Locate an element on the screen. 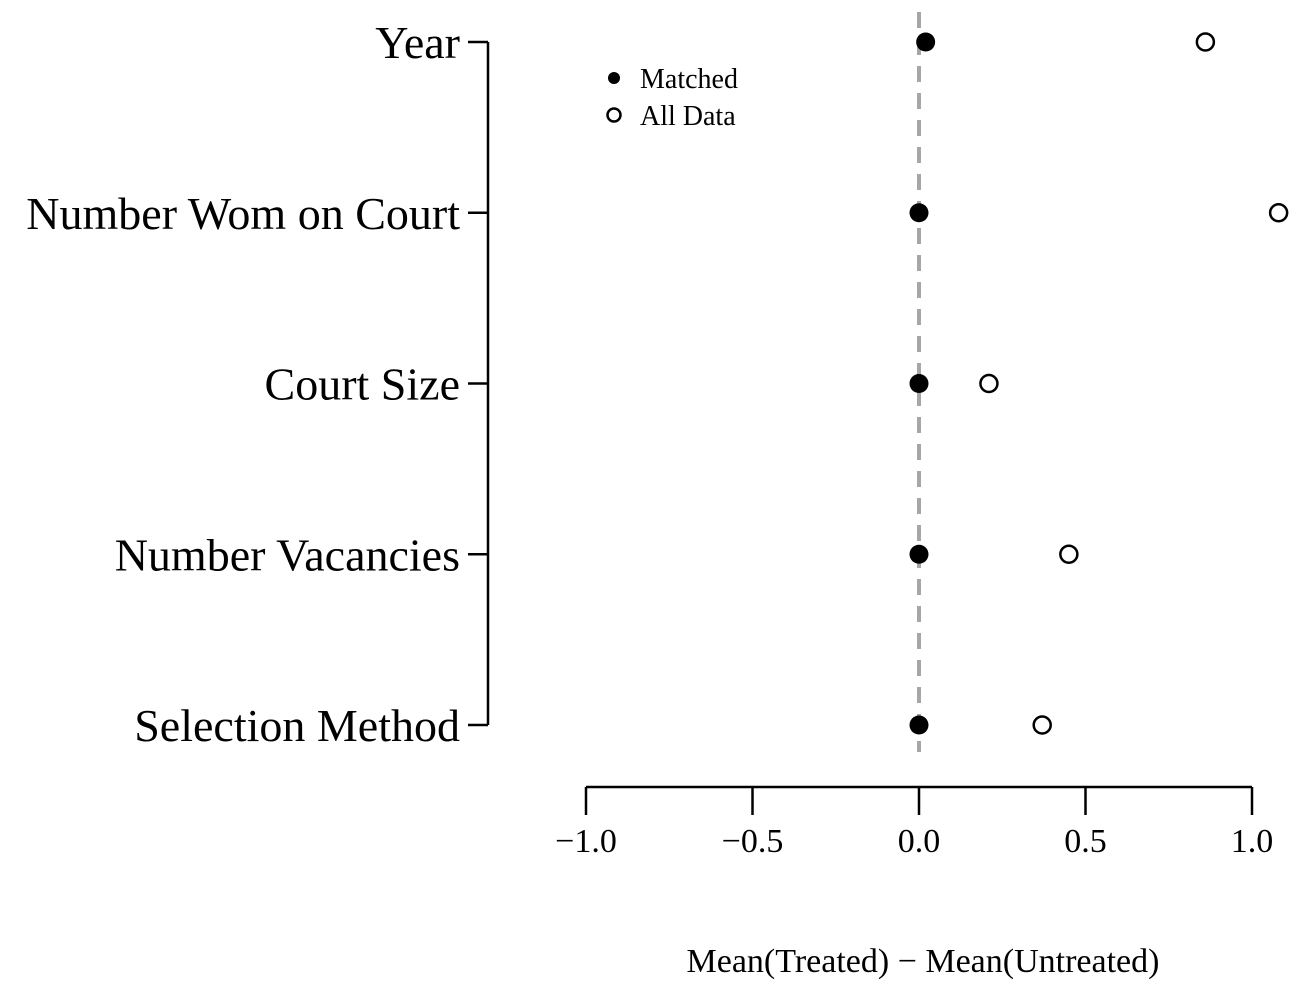  legend-all-data-marker is located at coordinates (614, 115).